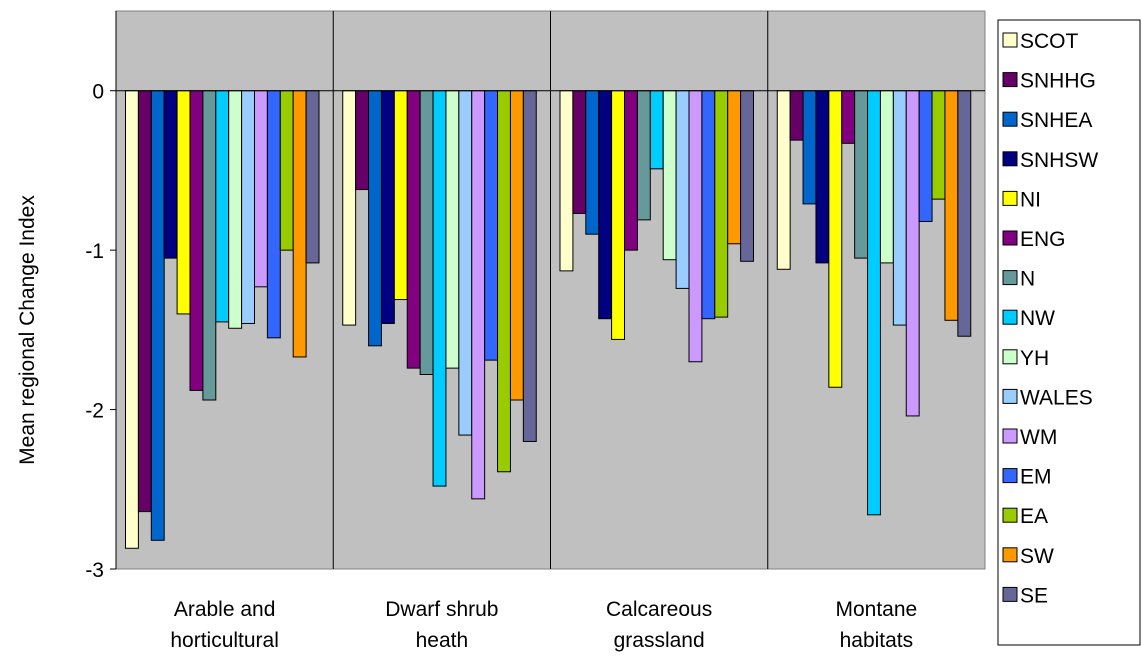  Describe the element at coordinates (1036, 477) in the screenshot. I see `legend-label: EM` at that location.